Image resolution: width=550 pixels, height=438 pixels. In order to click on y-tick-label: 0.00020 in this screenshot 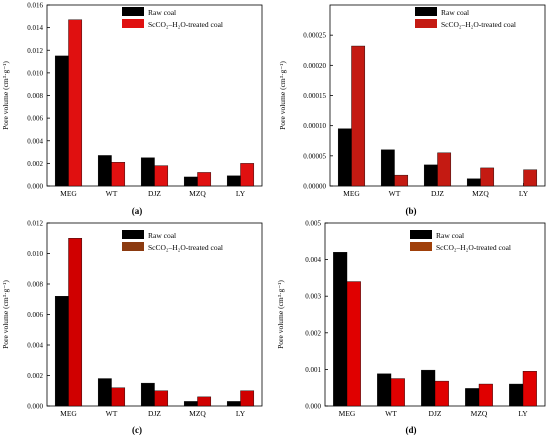, I will do `click(314, 66)`.